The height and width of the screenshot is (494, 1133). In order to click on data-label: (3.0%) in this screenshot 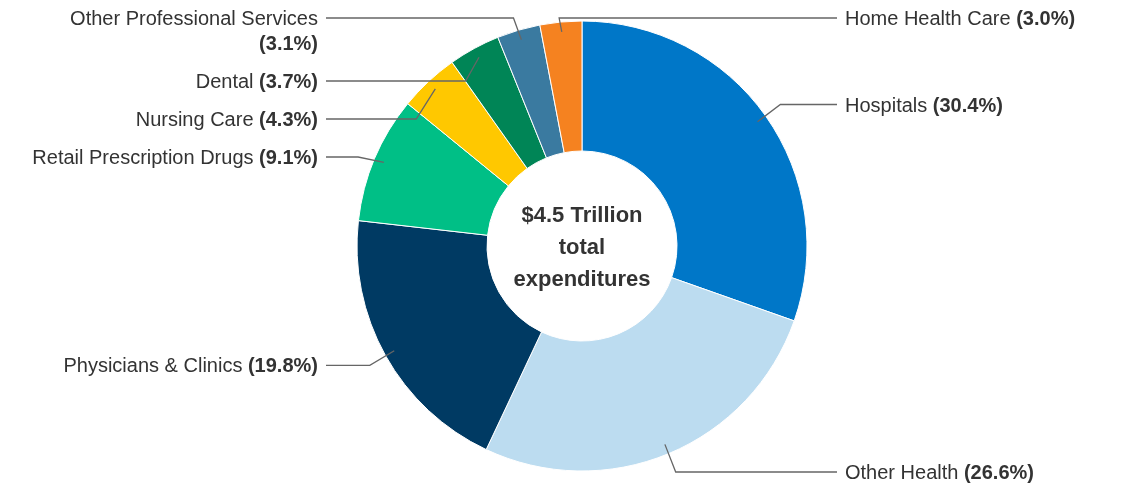, I will do `click(1043, 18)`.